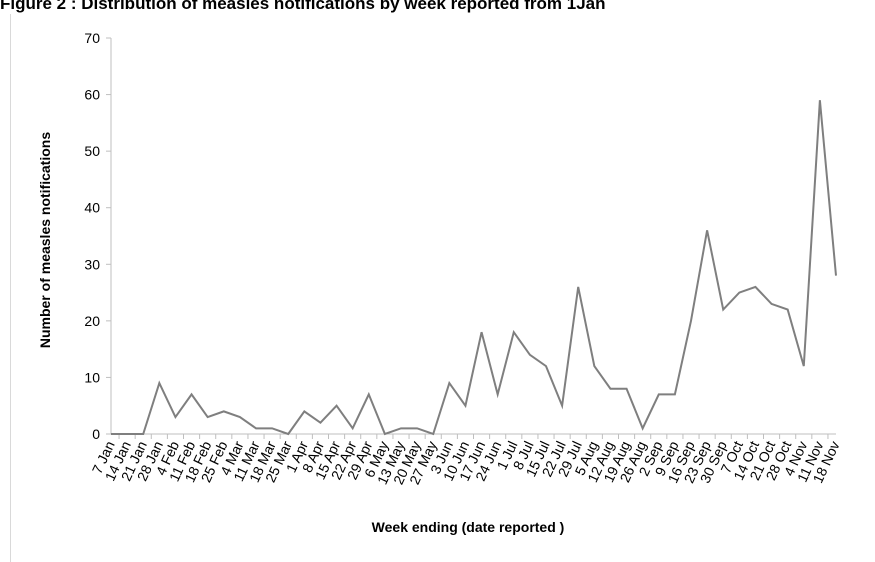 This screenshot has height=562, width=875. Describe the element at coordinates (98, 236) in the screenshot. I see `y-axis: 0 10 20 30 40 50 60 70` at that location.